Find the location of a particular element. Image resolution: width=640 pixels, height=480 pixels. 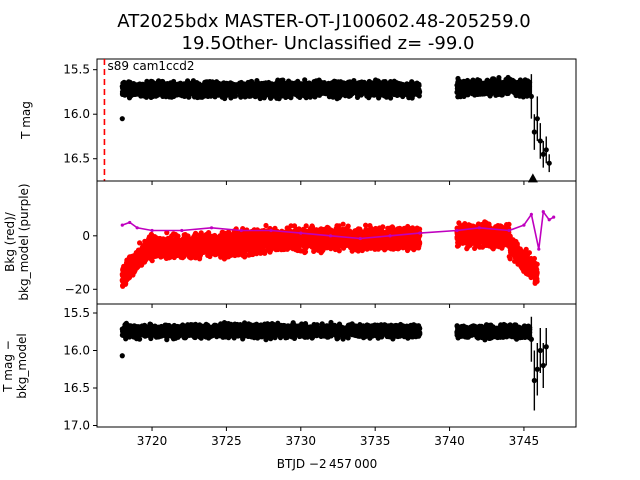

chart-title-line-1: AT2025bdx MASTER-OT-J100602.48-205259.0 is located at coordinates (323, 21).